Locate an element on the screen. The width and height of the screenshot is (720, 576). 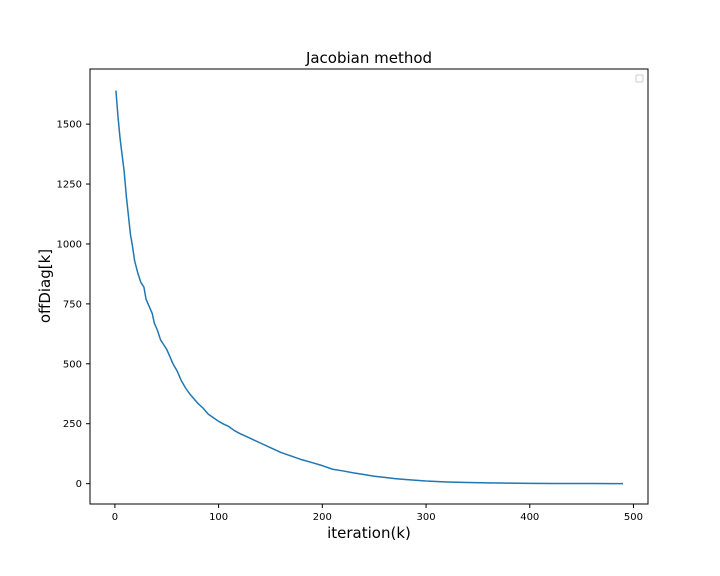
y-tick-label: 0 is located at coordinates (79, 484).